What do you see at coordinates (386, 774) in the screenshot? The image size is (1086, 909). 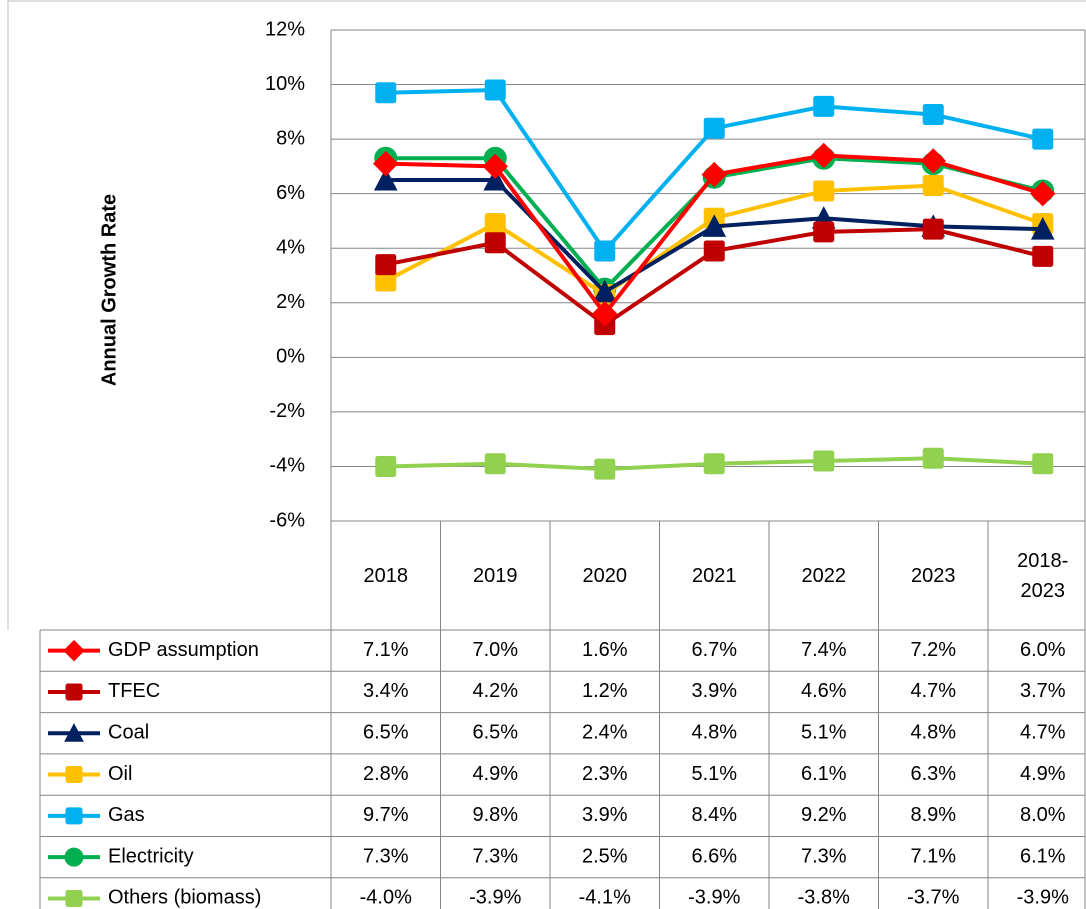 I see `value-label: 2.8%` at bounding box center [386, 774].